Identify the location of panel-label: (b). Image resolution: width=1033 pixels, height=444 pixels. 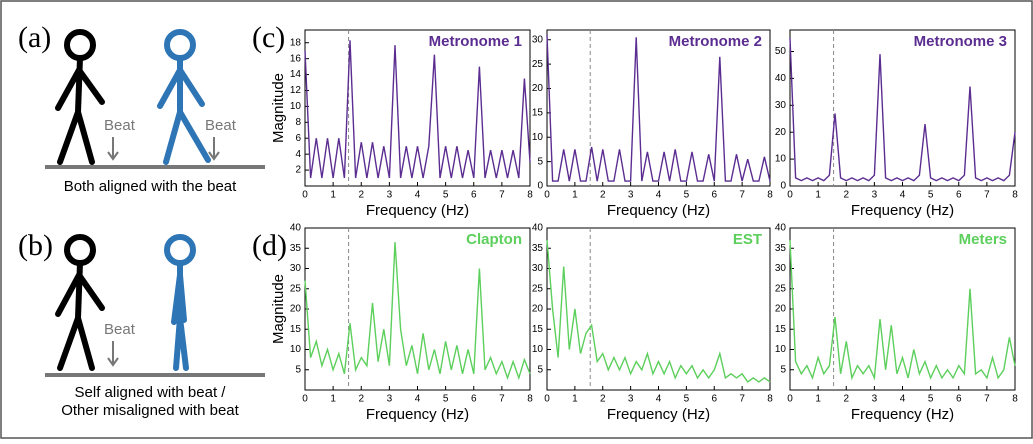
(35, 245).